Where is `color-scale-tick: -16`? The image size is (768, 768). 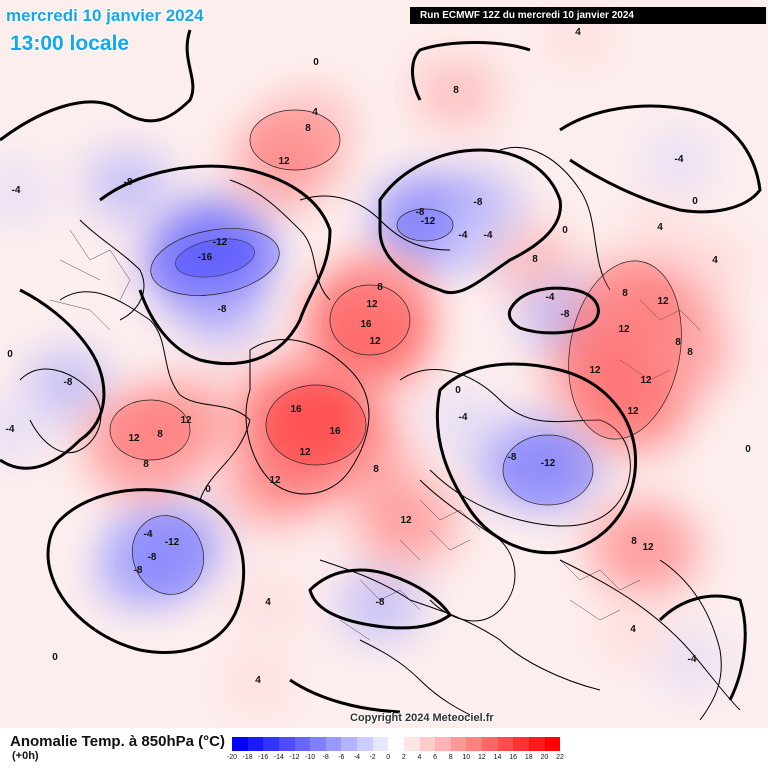 color-scale-tick: -16 is located at coordinates (263, 757).